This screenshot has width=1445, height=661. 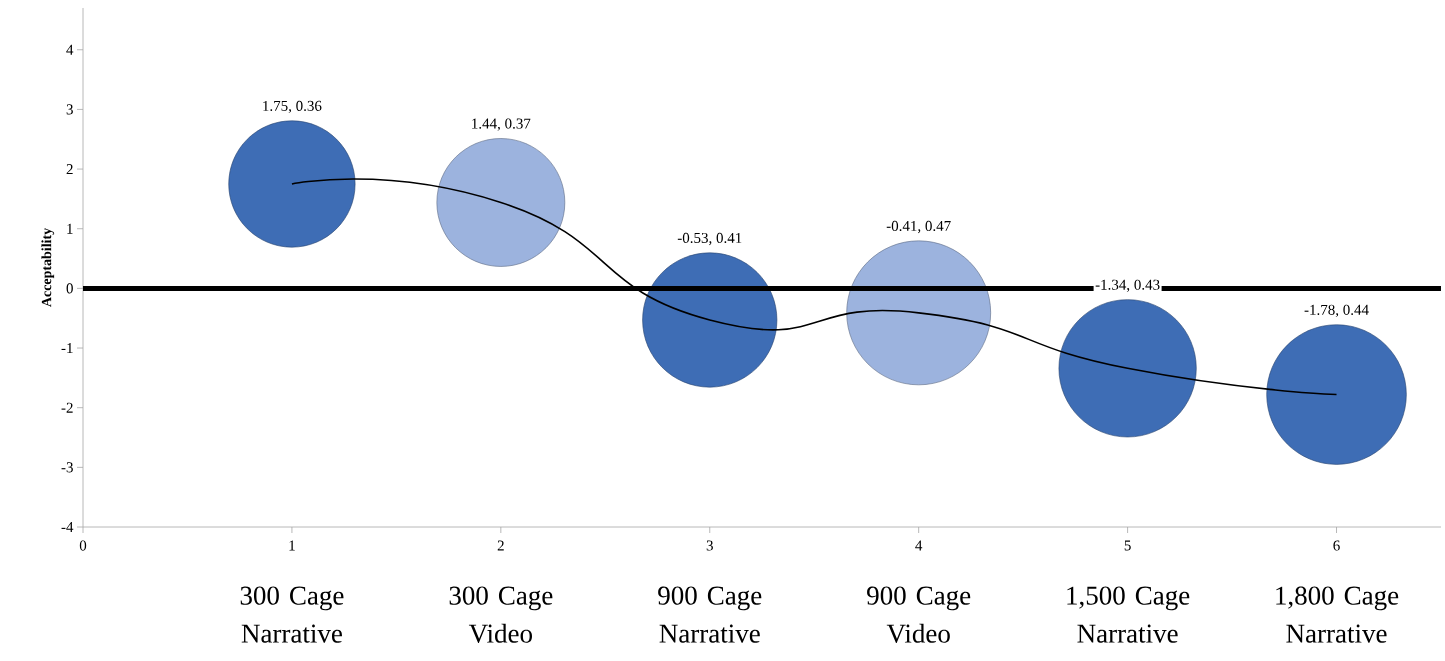 What do you see at coordinates (1128, 614) in the screenshot?
I see `text: 1,500 Cage Narrative` at bounding box center [1128, 614].